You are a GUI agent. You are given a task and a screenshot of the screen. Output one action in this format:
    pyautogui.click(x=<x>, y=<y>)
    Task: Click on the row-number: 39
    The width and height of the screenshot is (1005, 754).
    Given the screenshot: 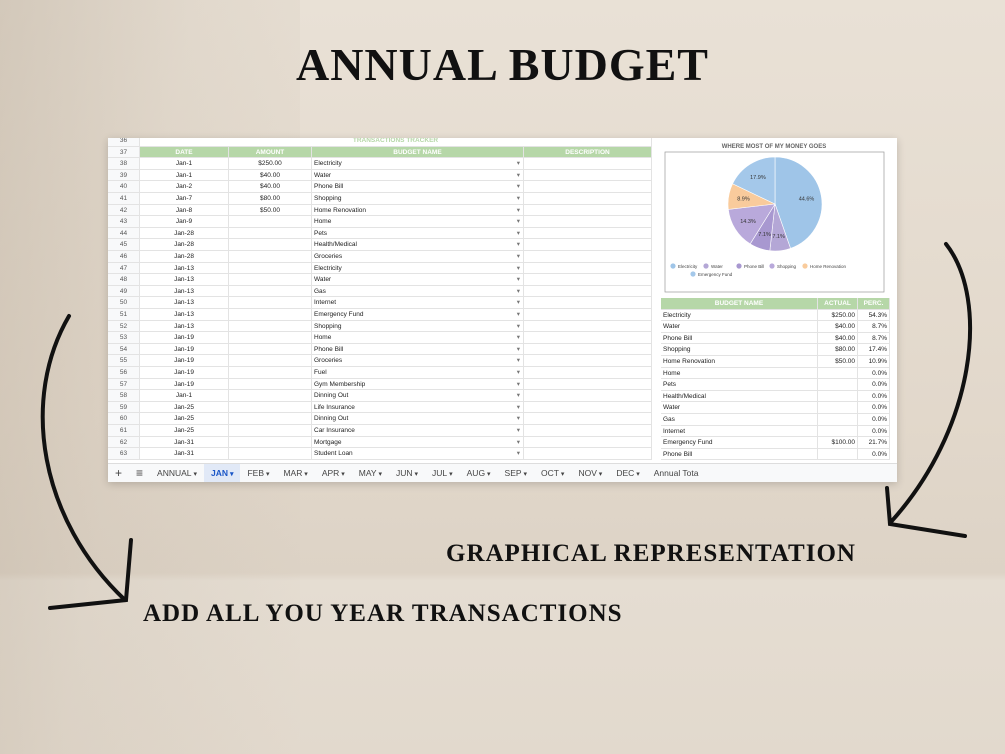 What is the action you would take?
    pyautogui.click(x=124, y=175)
    